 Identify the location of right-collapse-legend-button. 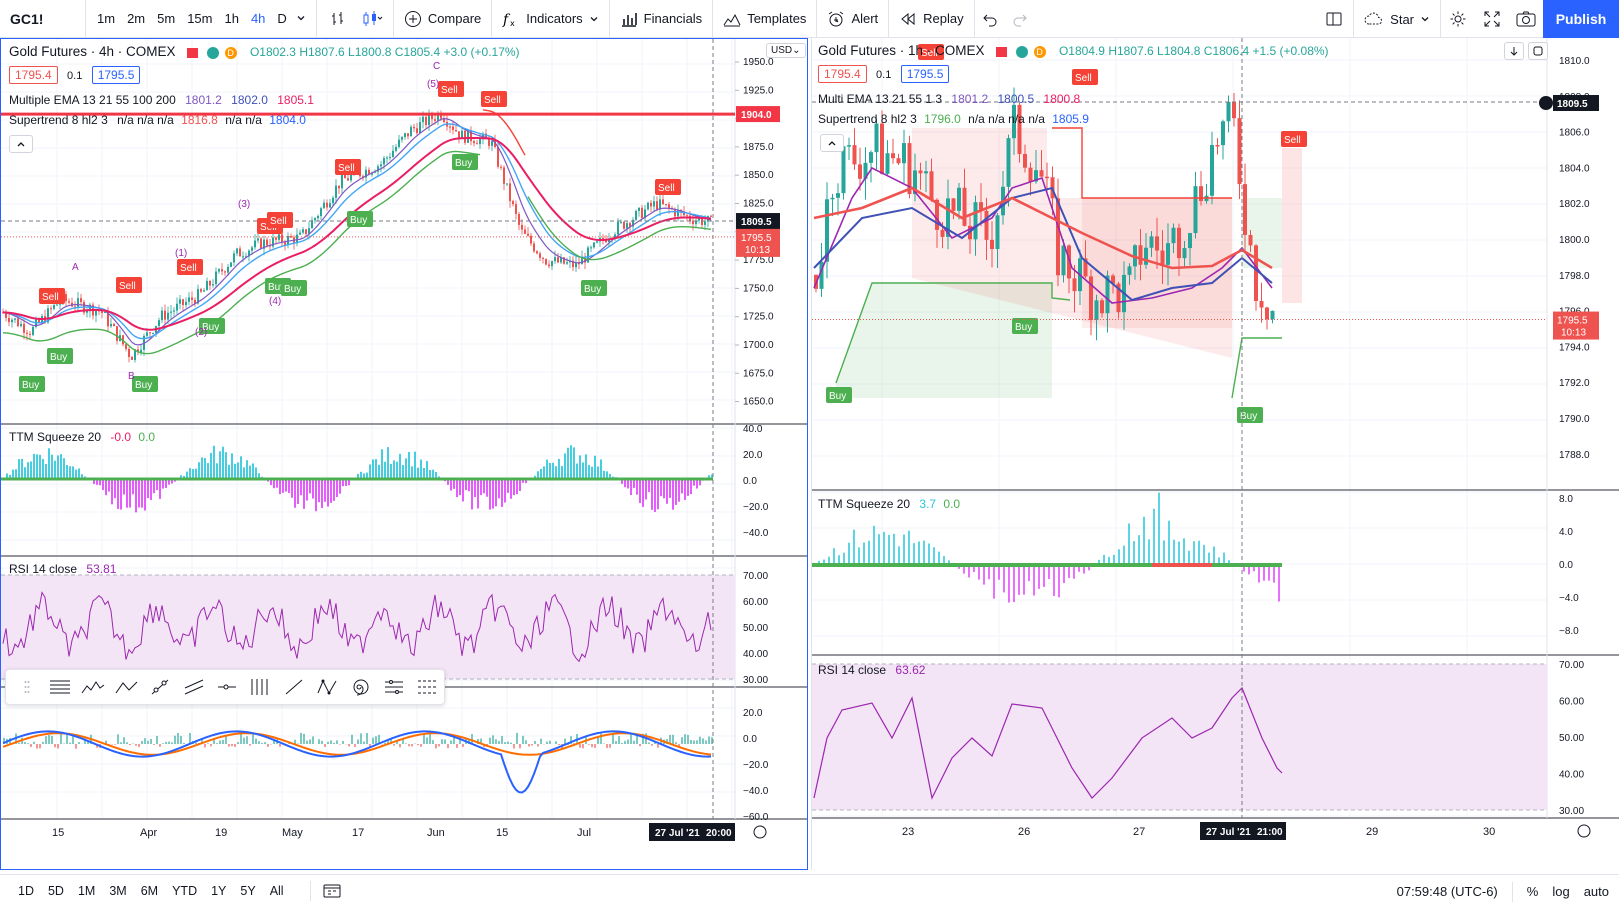
(832, 143).